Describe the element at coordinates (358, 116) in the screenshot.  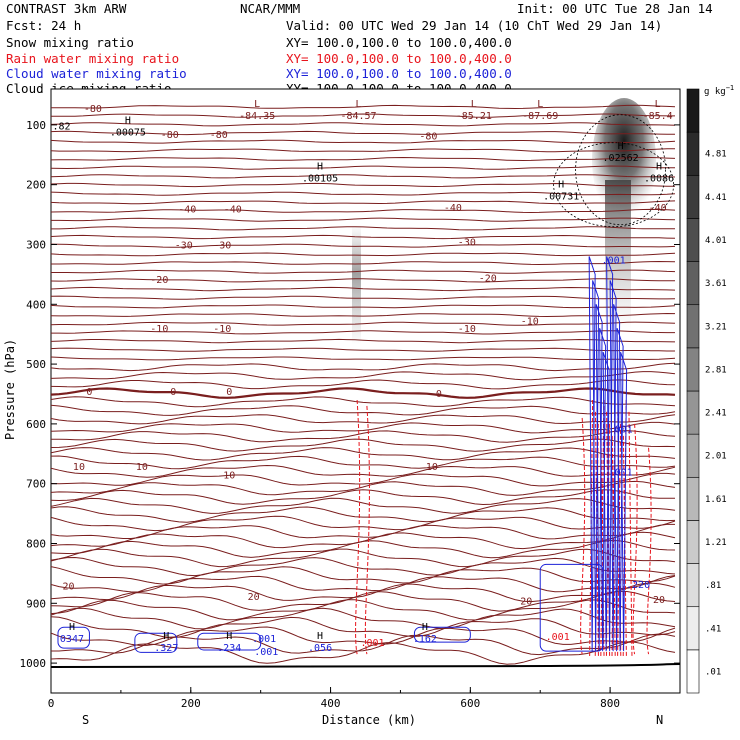
I see `extremum-value: -84.57` at that location.